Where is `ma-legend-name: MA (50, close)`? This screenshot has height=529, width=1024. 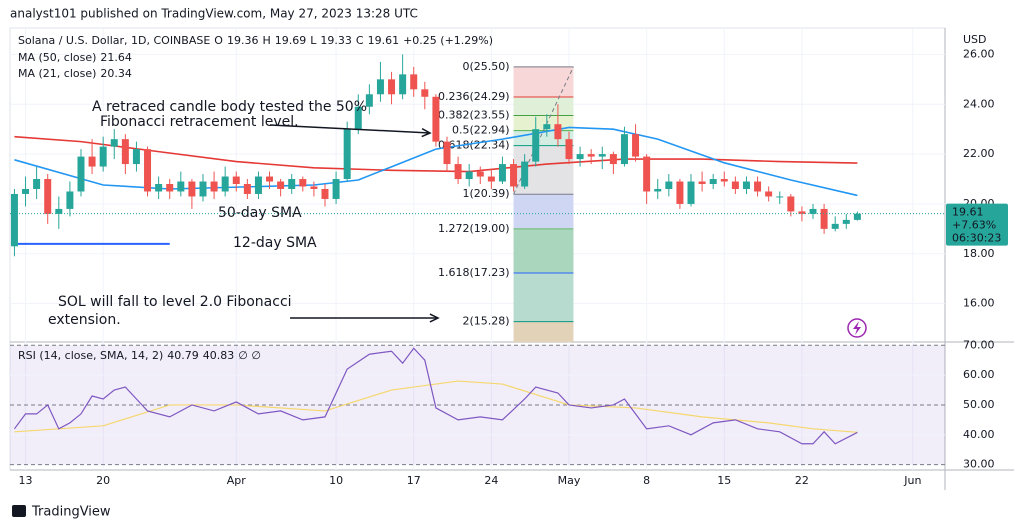 ma-legend-name: MA (50, close) is located at coordinates (57, 57).